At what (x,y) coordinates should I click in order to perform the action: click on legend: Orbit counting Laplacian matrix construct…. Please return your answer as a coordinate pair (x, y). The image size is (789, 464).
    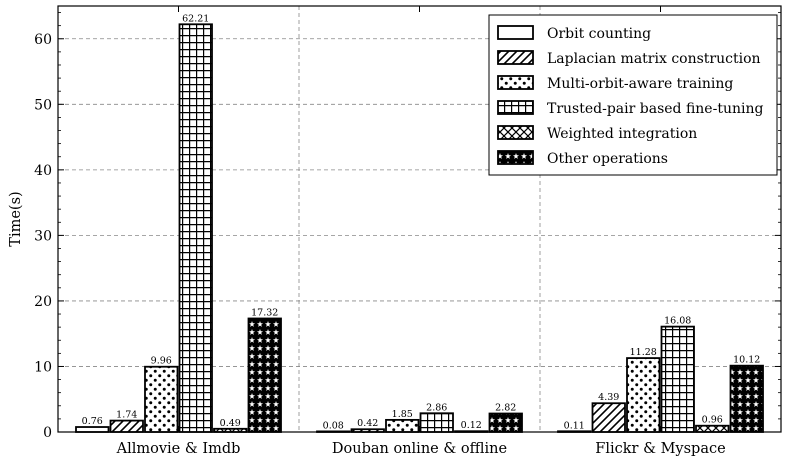
    Looking at the image, I should click on (633, 95).